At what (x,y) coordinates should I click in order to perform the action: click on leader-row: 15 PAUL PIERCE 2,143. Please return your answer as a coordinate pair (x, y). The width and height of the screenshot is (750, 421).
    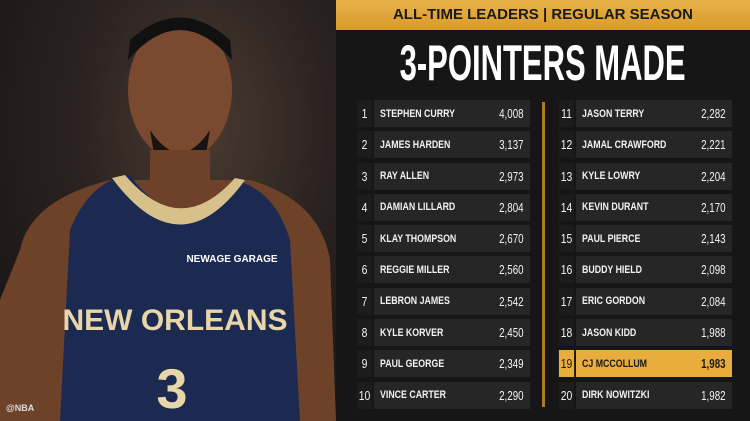
    Looking at the image, I should click on (644, 239).